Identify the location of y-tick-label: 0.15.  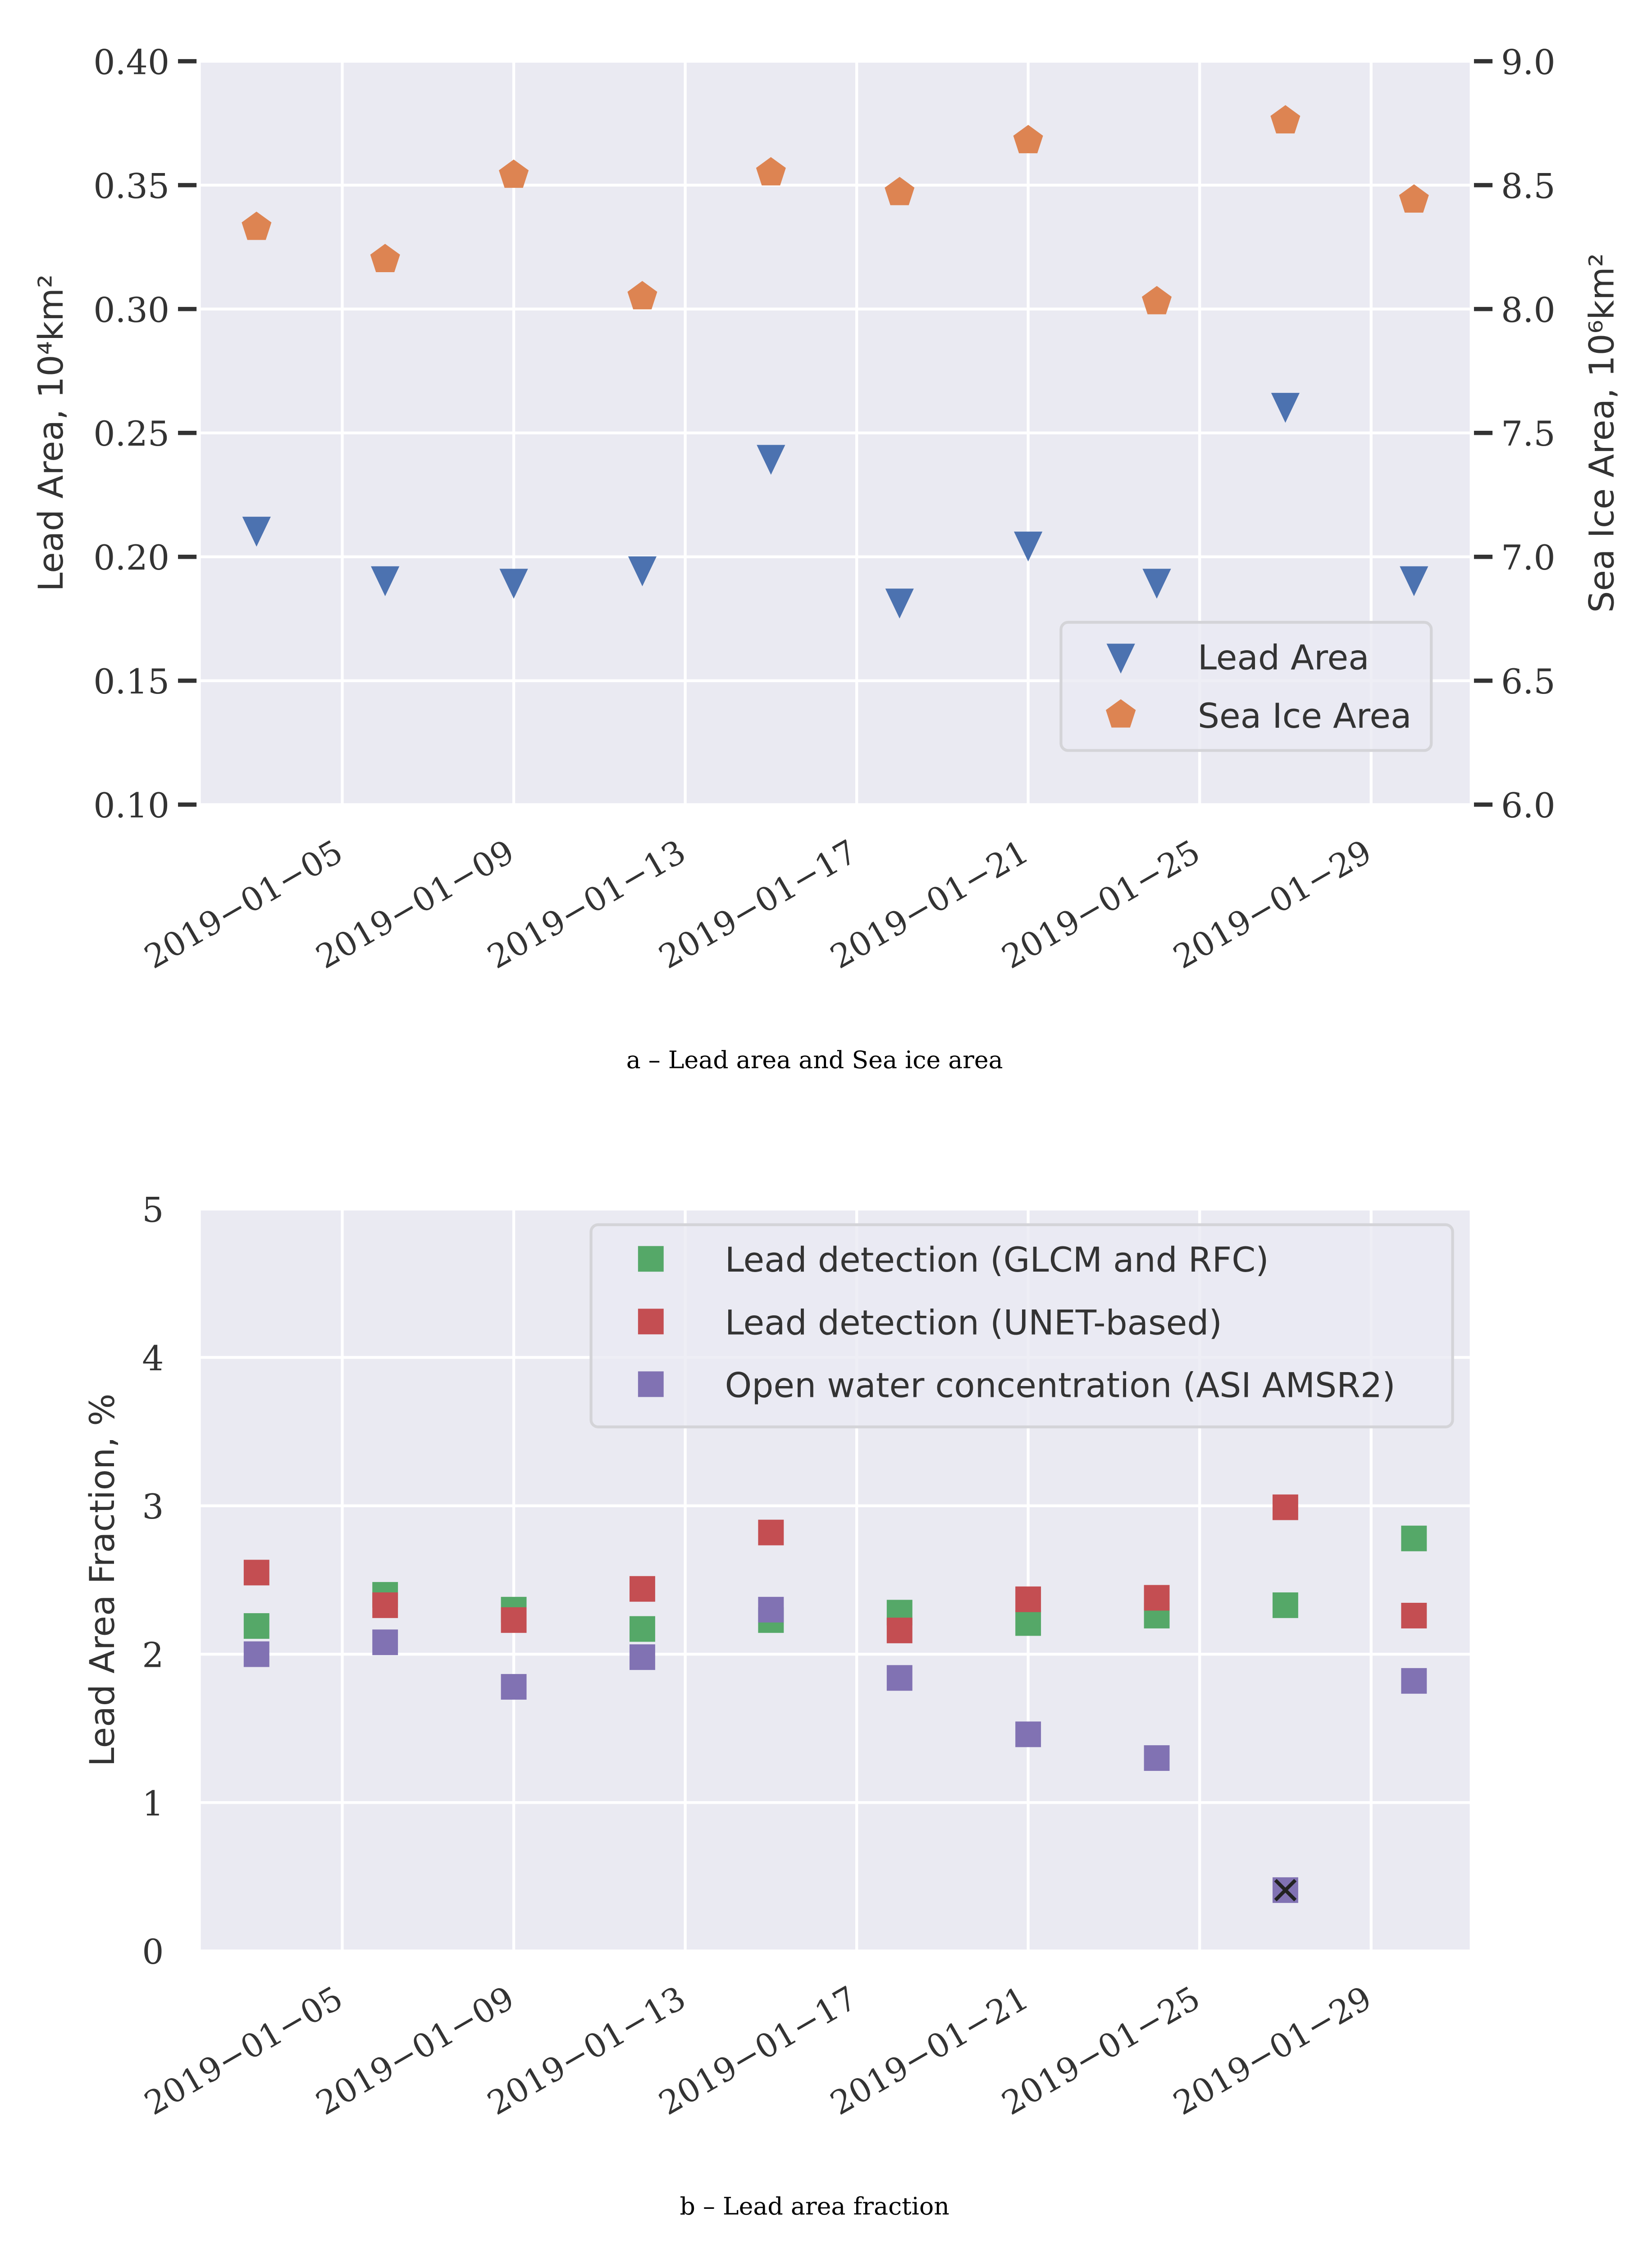
(131, 682).